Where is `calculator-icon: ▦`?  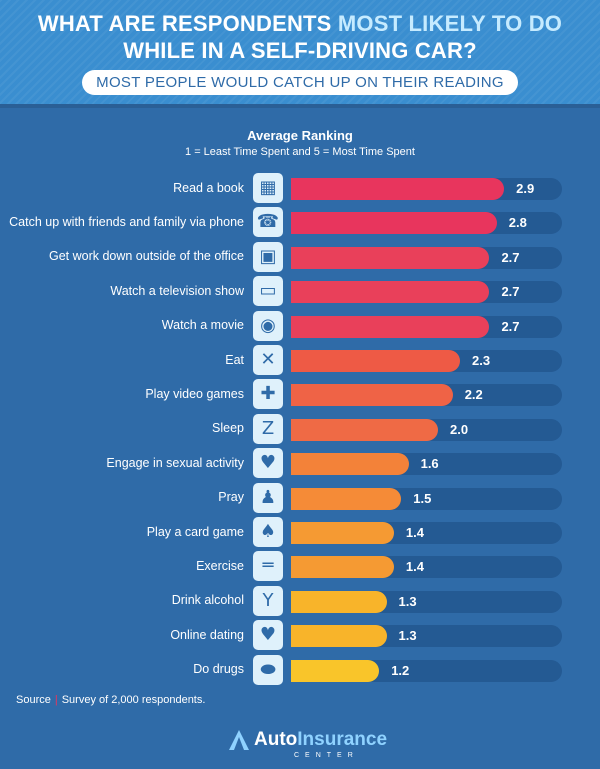
calculator-icon: ▦ is located at coordinates (268, 188).